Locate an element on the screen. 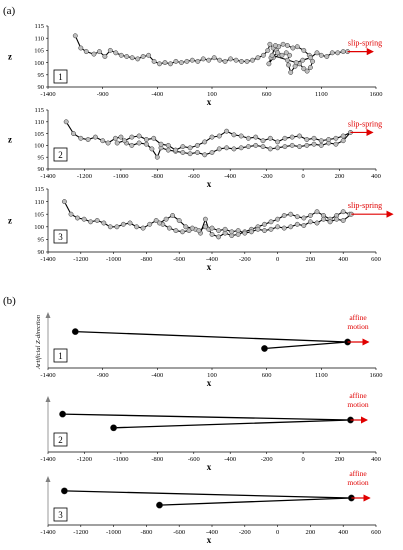 This screenshot has width=403, height=550. p6-bead is located at coordinates (159, 505).